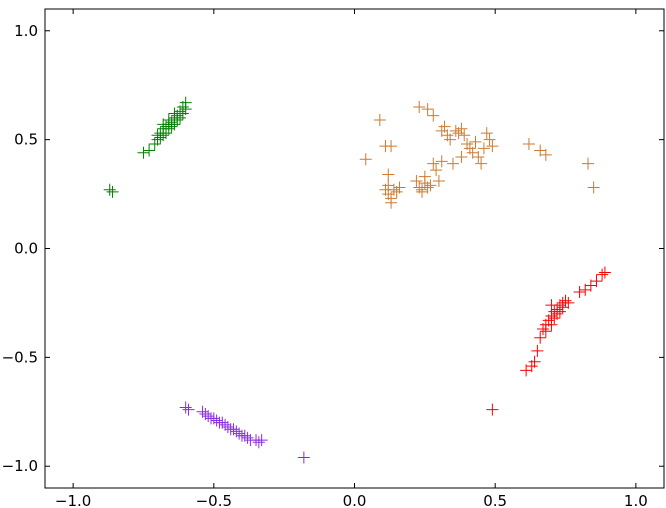 The height and width of the screenshot is (508, 666). I want to click on y-tick-label-3: 0.5, so click(26, 140).